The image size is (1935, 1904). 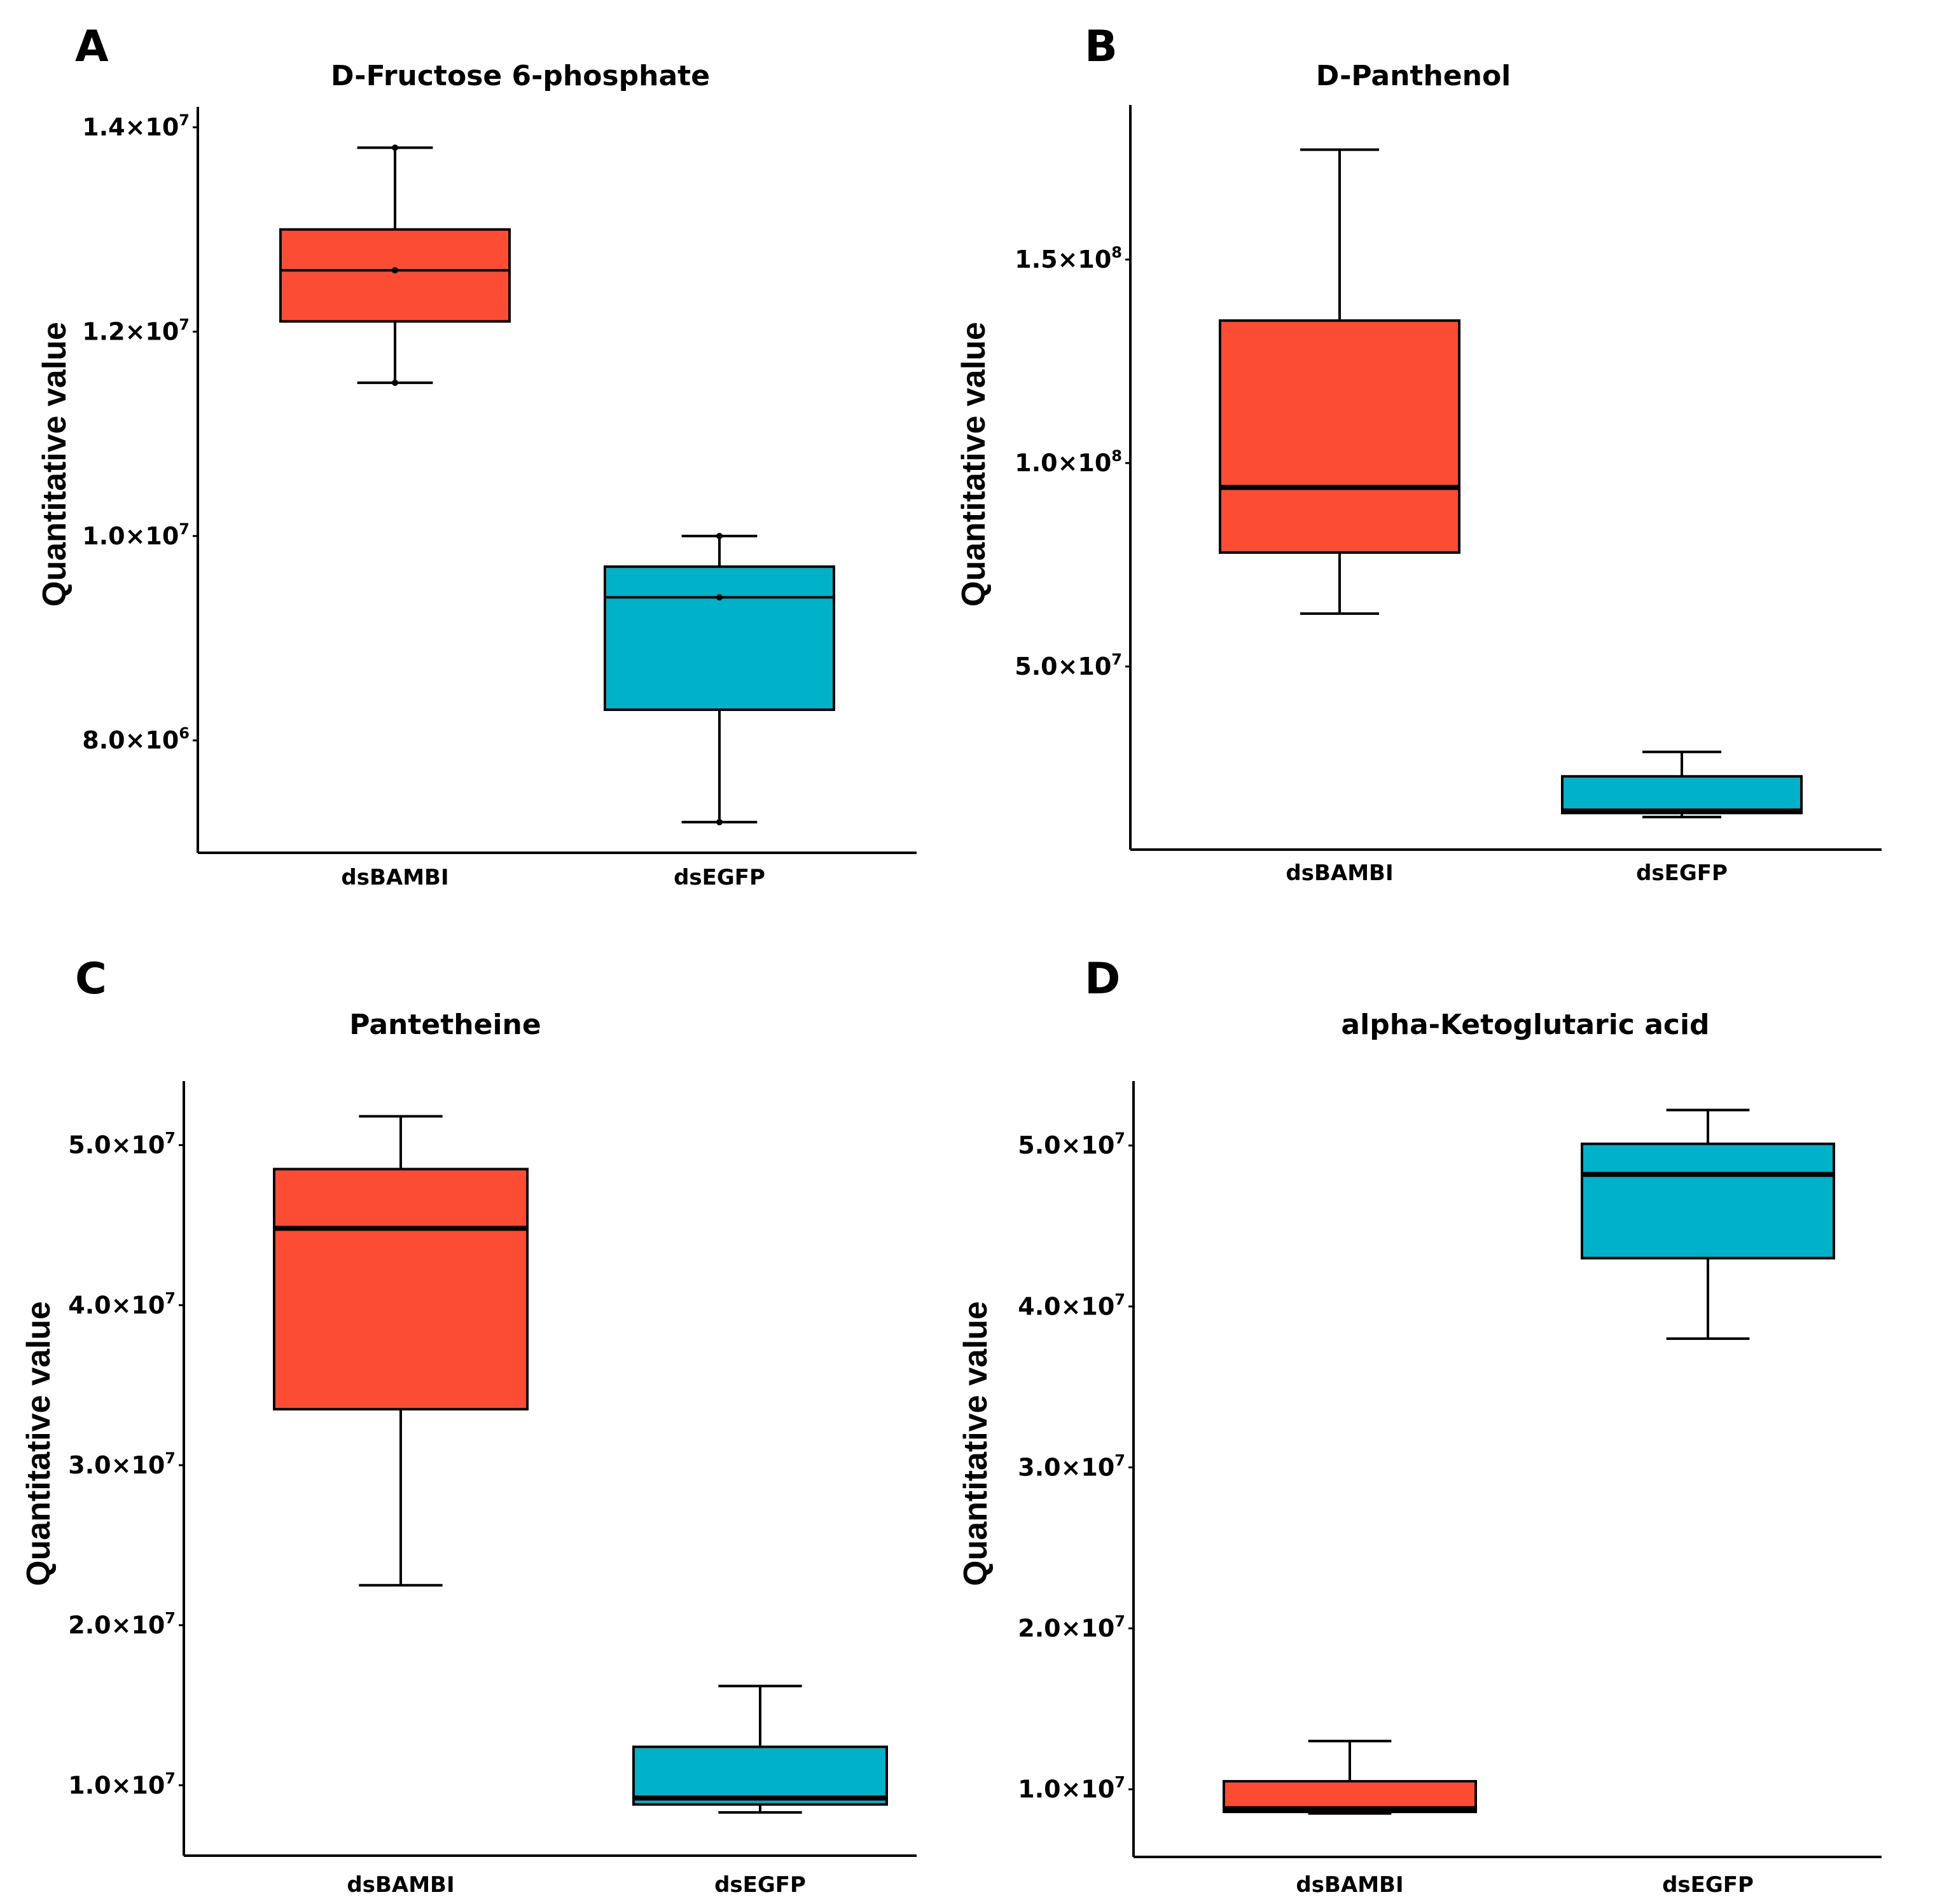 What do you see at coordinates (1708, 1885) in the screenshot?
I see `chart-d-x-tick-label: dsEGFP` at bounding box center [1708, 1885].